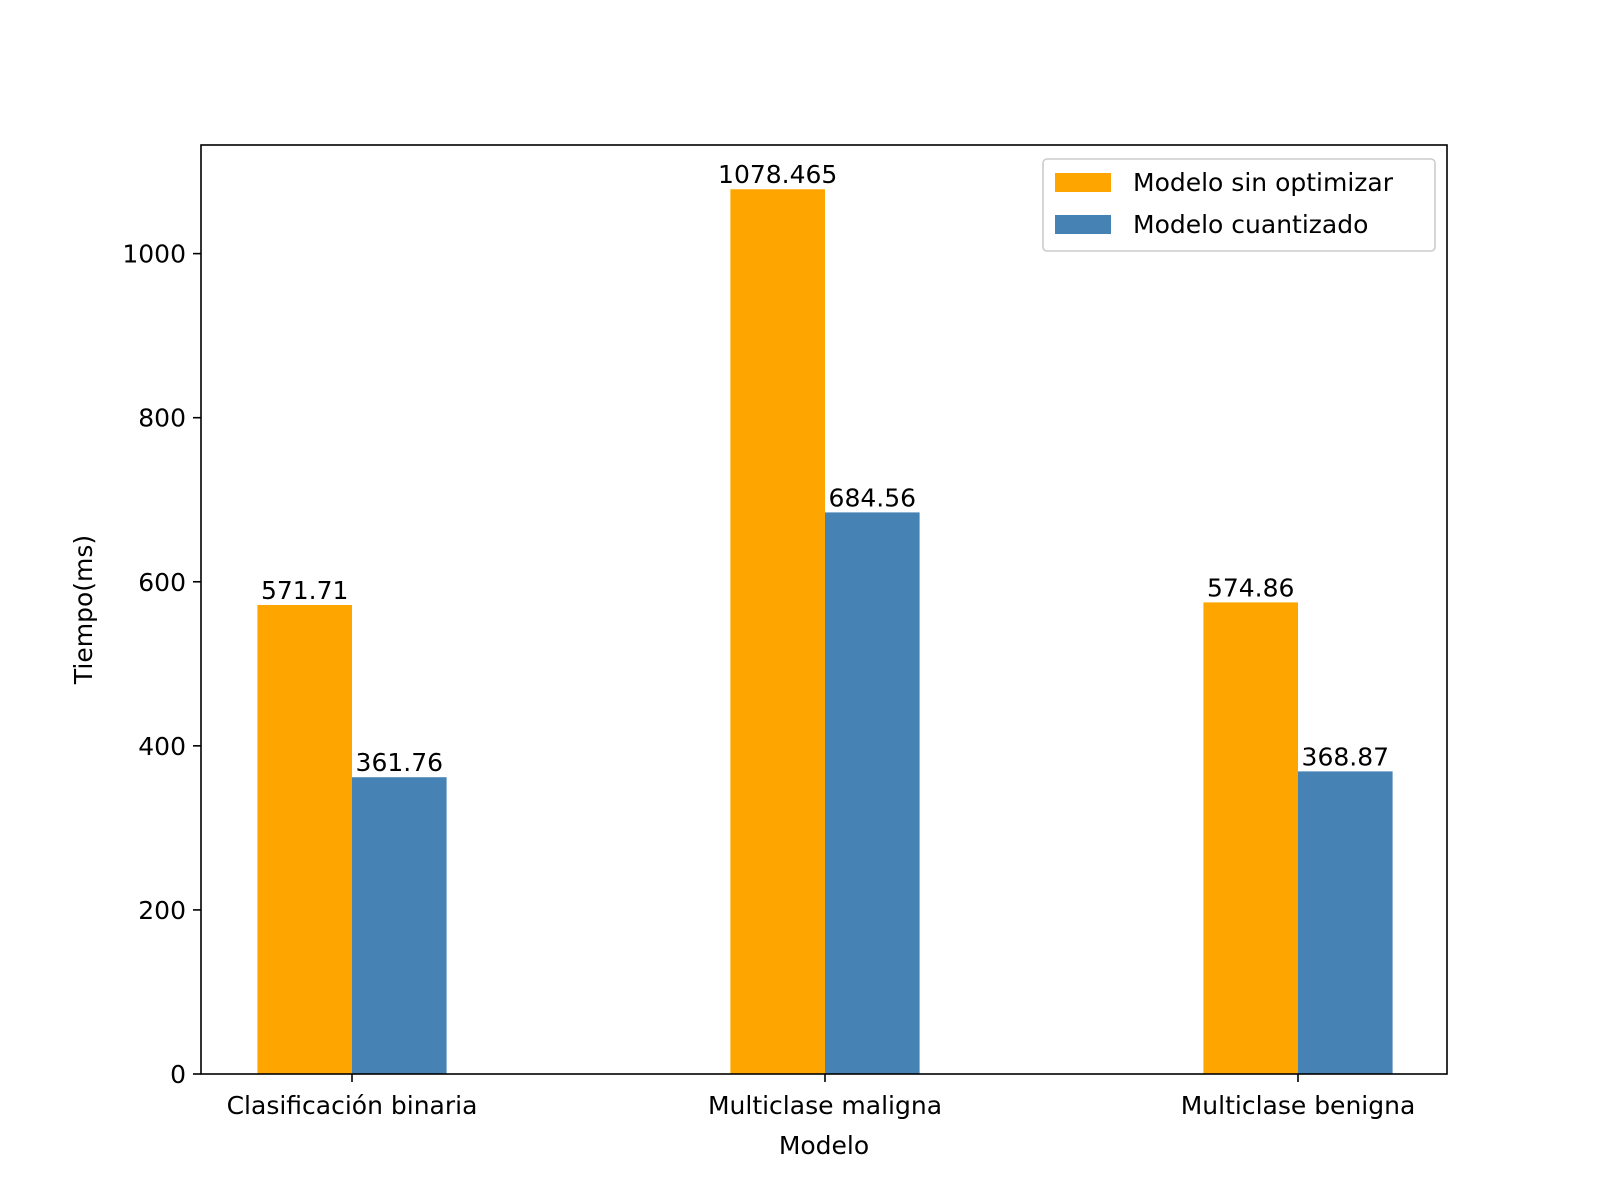  I want to click on data-label: 361.76, so click(399, 762).